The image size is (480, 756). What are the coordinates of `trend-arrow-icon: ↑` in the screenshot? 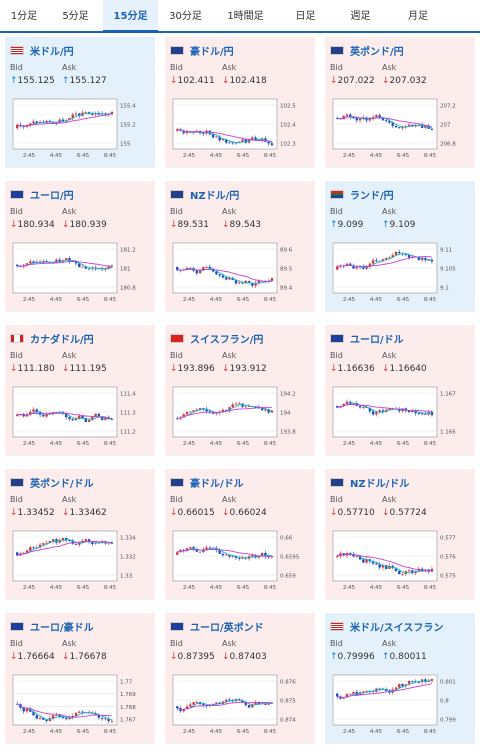 It's located at (386, 225).